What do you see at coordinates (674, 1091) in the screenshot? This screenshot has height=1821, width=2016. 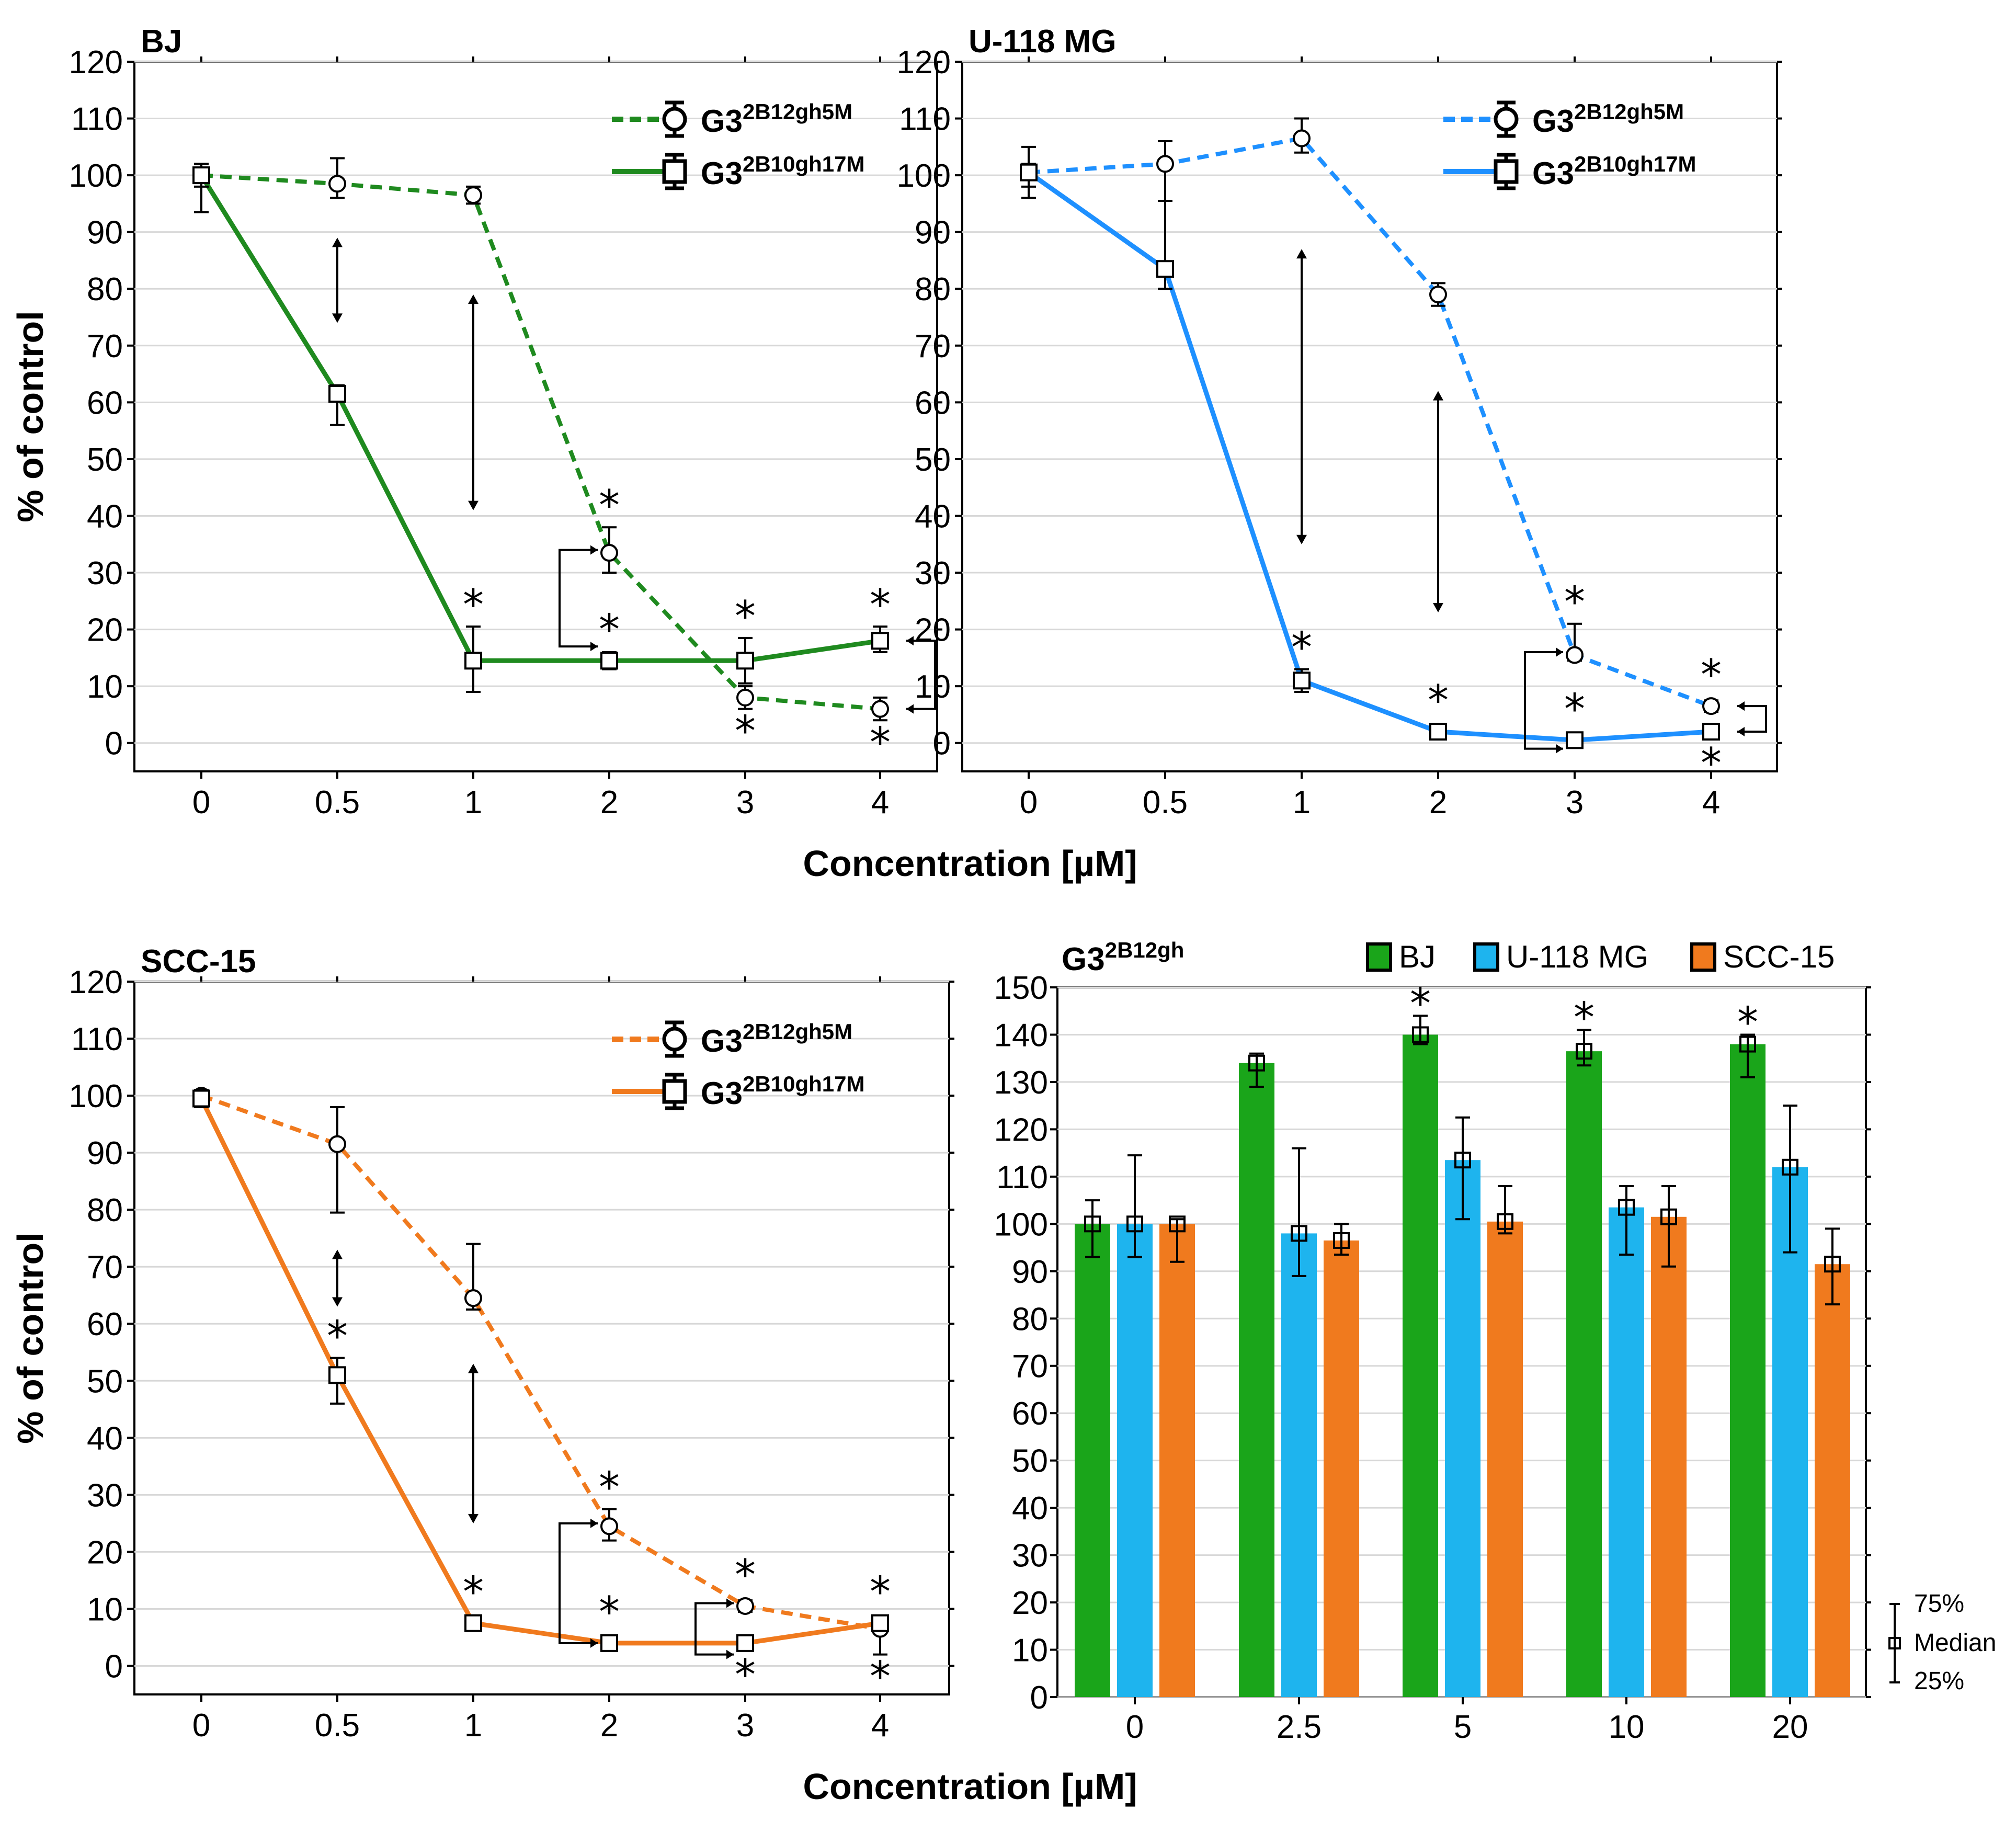 I see `legend-marker-square` at bounding box center [674, 1091].